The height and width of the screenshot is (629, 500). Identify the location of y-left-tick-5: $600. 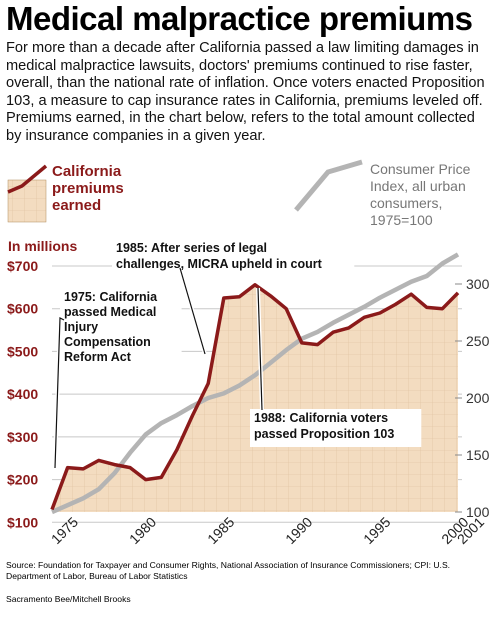
(22, 309).